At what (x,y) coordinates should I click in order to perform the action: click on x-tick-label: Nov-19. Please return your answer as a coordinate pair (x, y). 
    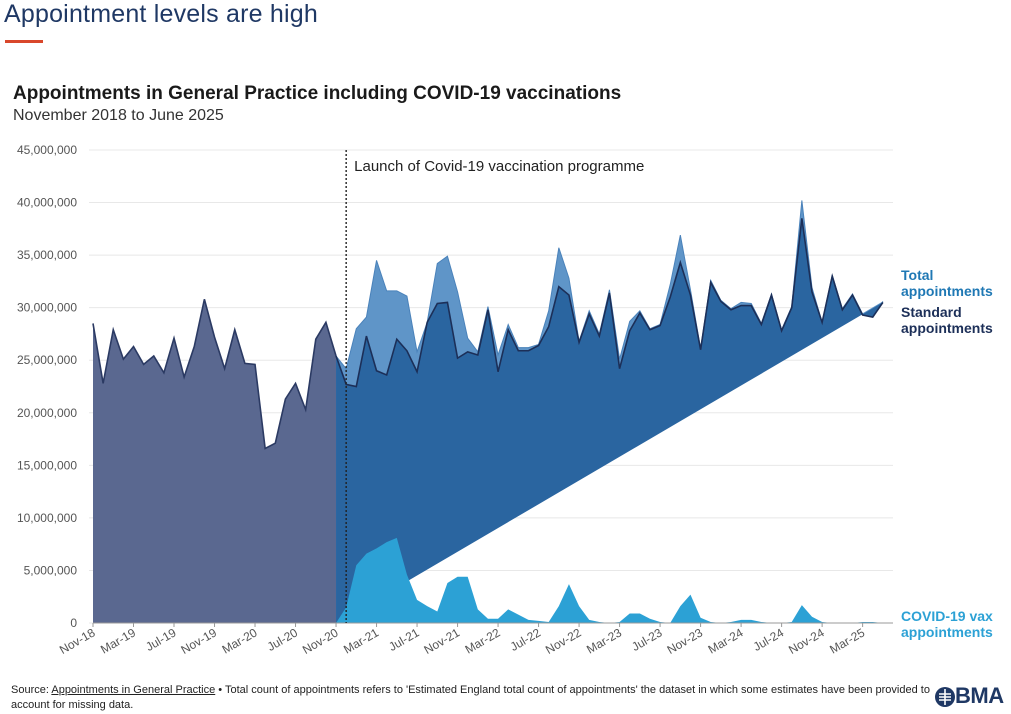
    Looking at the image, I should click on (199, 641).